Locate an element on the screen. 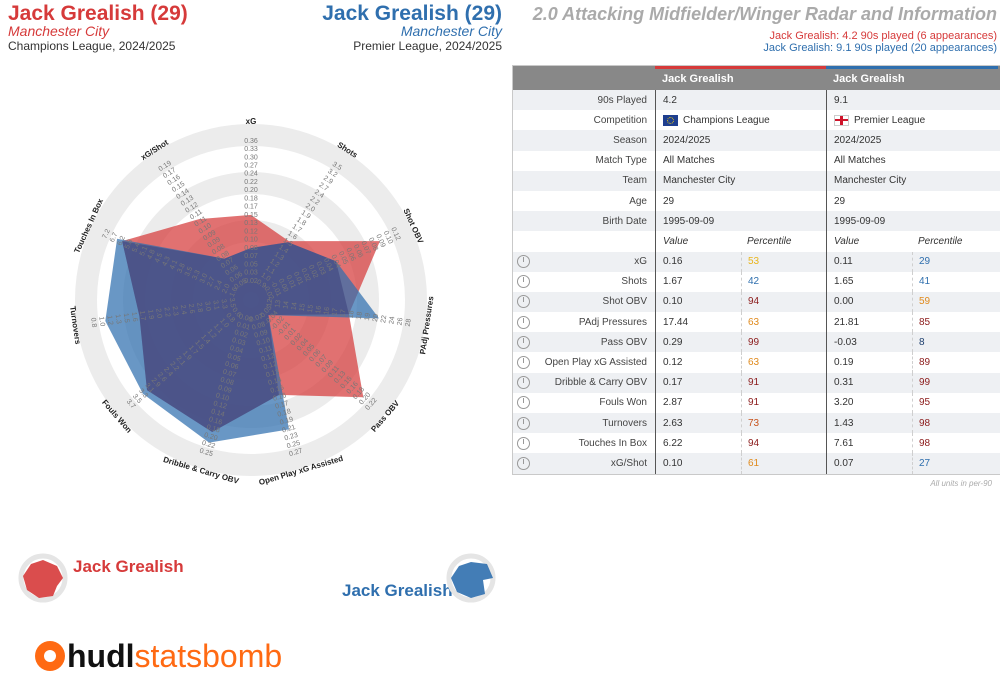 This screenshot has width=1000, height=699. radar-tick-label: 1.7 is located at coordinates (297, 228).